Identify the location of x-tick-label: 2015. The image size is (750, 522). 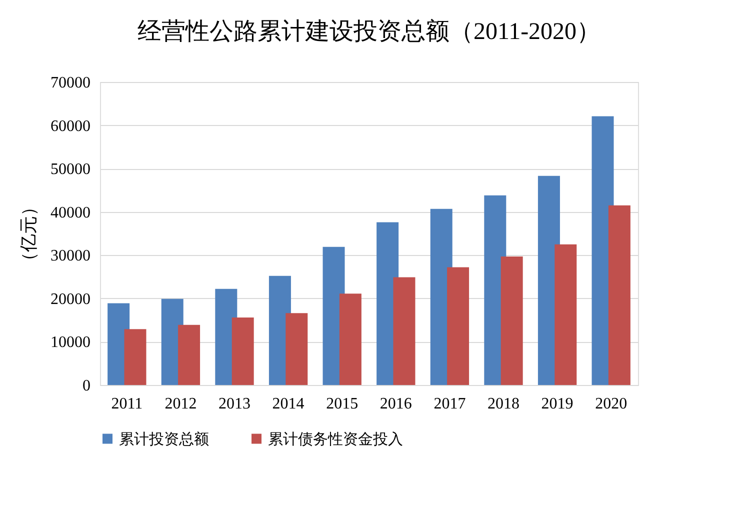
(342, 404).